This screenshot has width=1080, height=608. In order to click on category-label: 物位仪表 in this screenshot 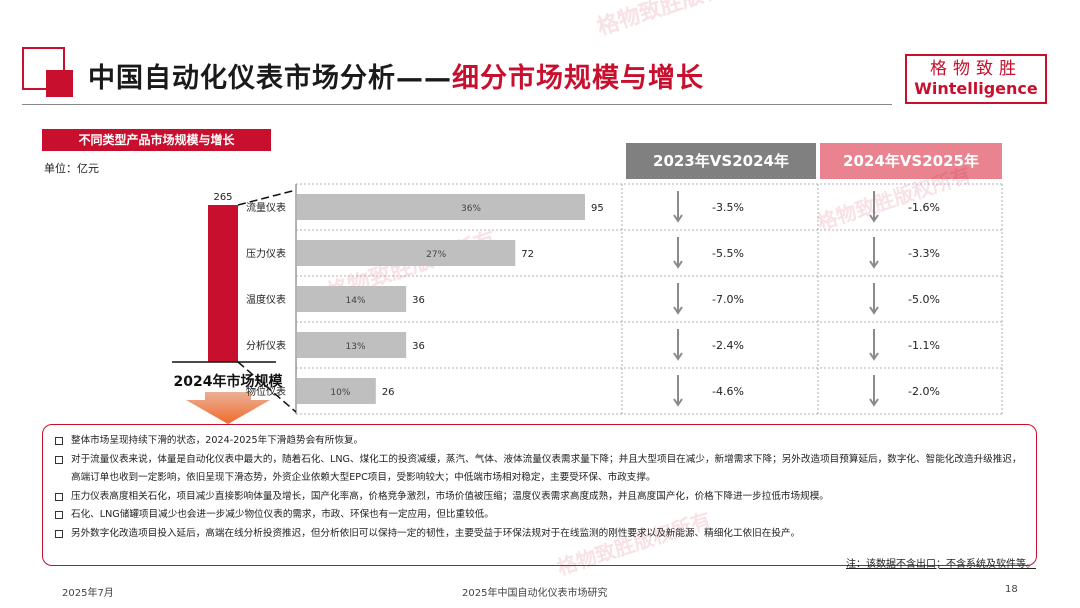, I will do `click(266, 391)`.